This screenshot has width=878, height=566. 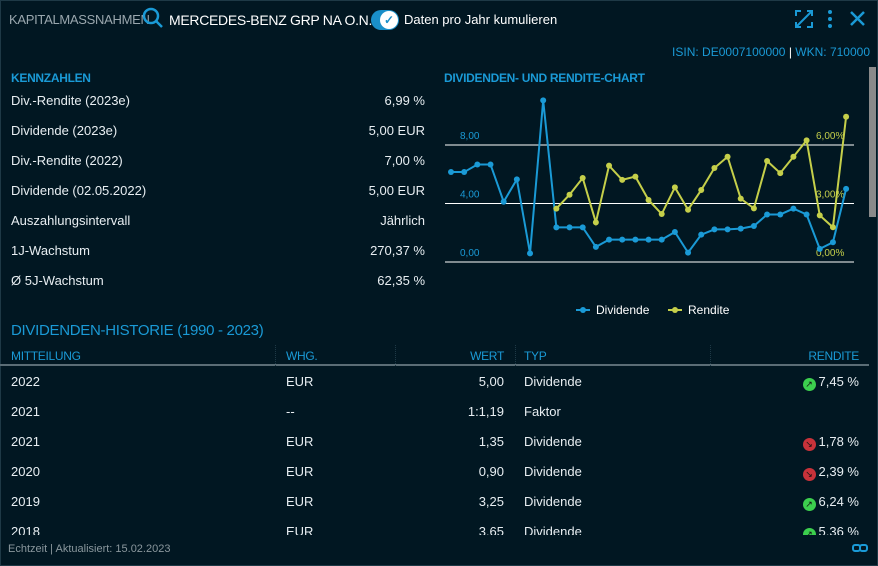 What do you see at coordinates (389, 20) in the screenshot?
I see `check-icon: ✓` at bounding box center [389, 20].